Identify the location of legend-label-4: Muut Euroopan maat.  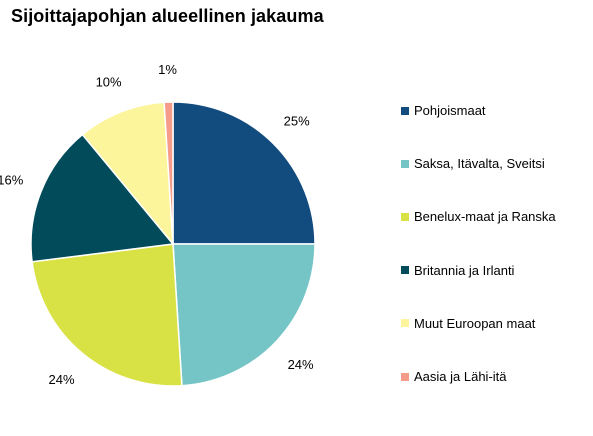
(475, 323).